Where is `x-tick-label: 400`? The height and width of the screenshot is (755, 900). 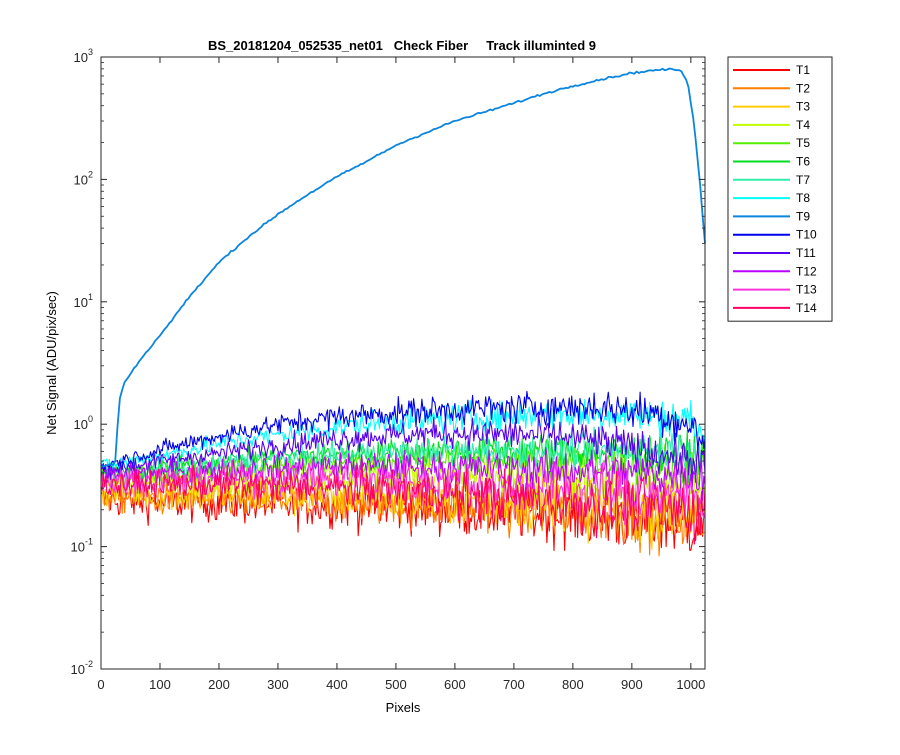
x-tick-label: 400 is located at coordinates (337, 684).